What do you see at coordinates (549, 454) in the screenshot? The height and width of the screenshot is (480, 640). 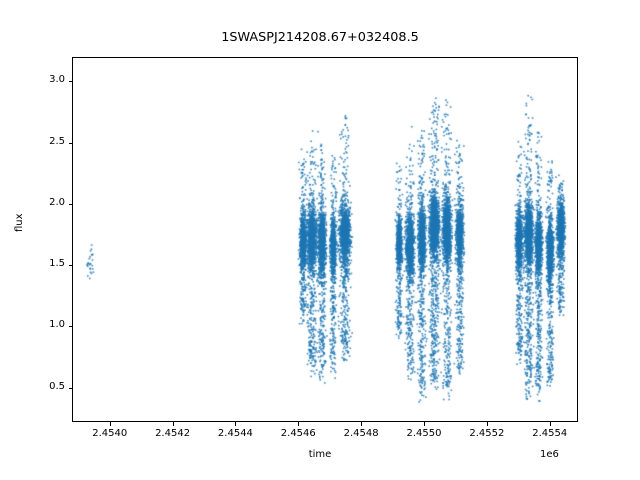 I see `x-axis-offset-multiplier: 1e6` at bounding box center [549, 454].